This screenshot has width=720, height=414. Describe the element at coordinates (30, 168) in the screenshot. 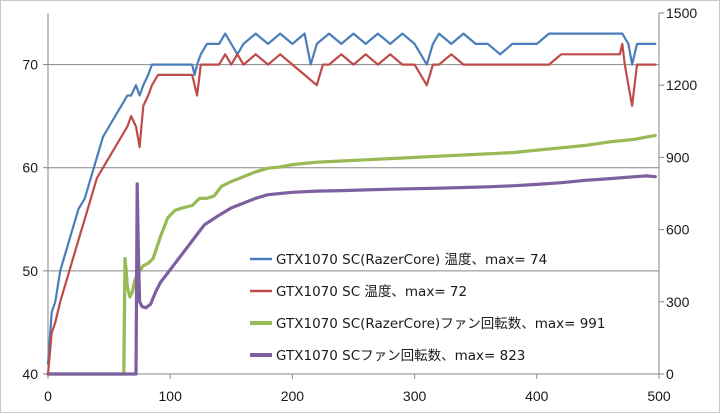

I see `y-left-tick-label: 60` at that location.